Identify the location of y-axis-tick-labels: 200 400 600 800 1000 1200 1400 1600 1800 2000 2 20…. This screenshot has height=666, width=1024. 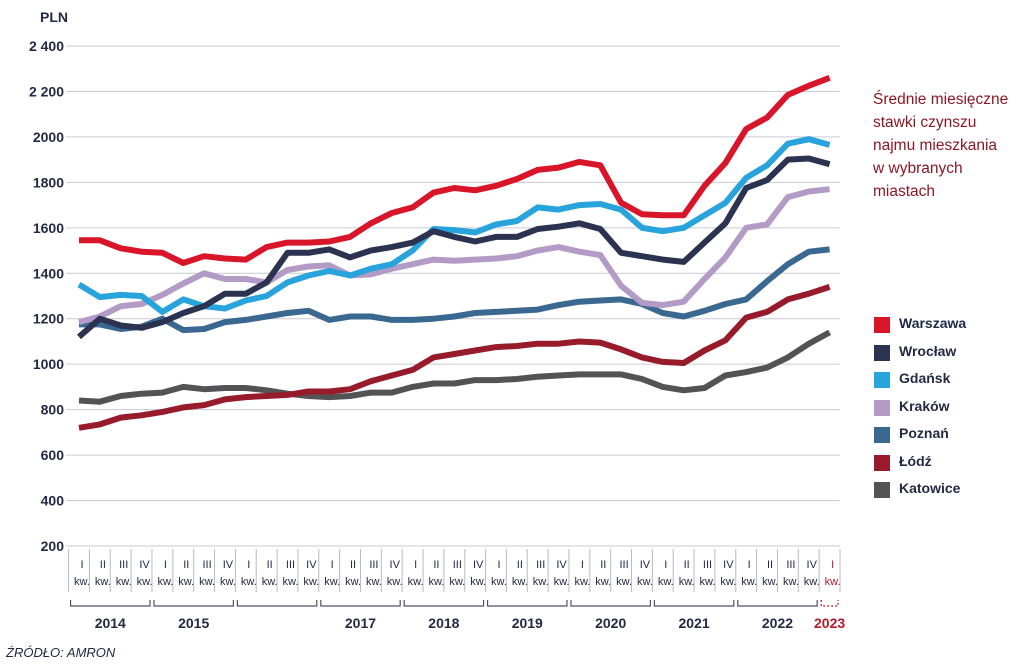
(46, 296).